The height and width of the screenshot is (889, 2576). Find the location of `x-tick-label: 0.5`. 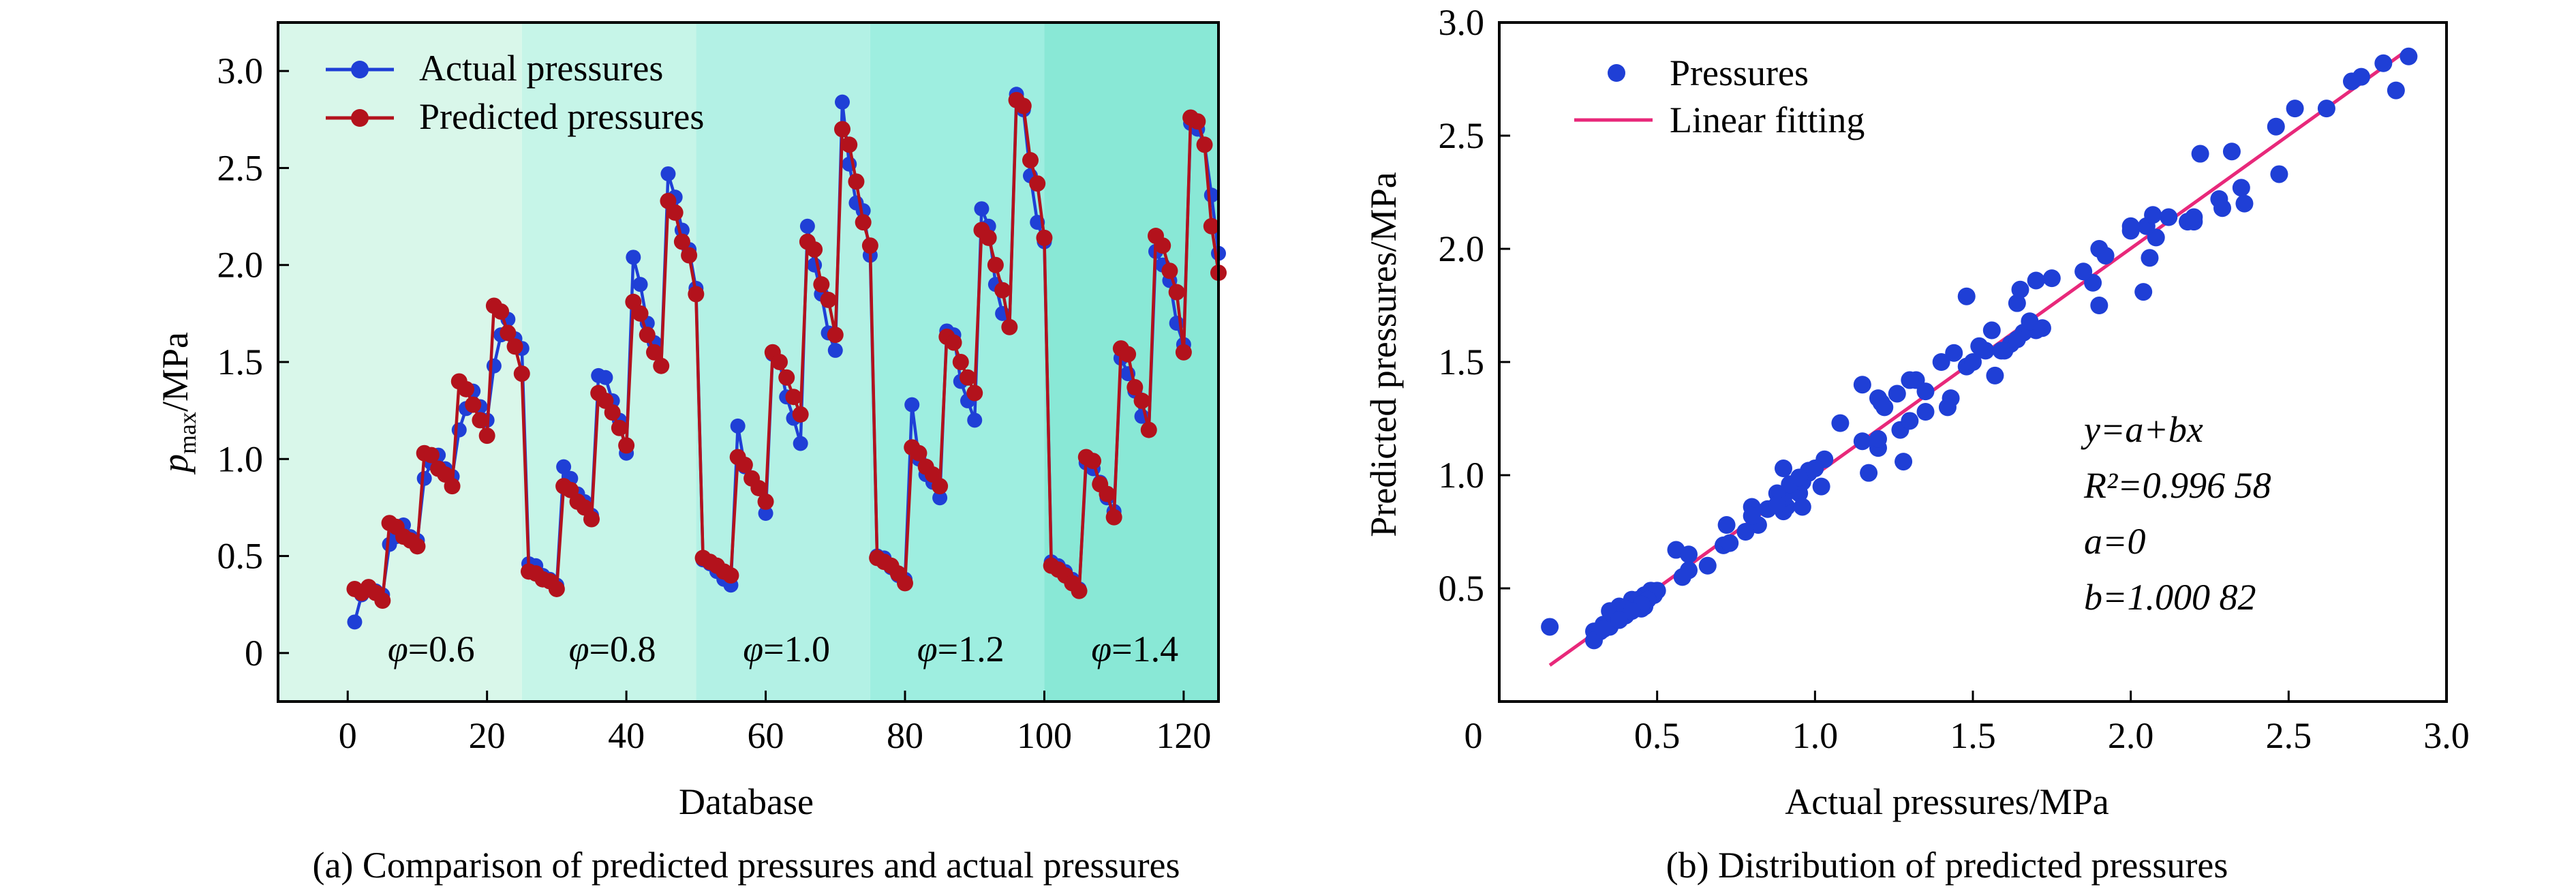

x-tick-label: 0.5 is located at coordinates (1658, 735).